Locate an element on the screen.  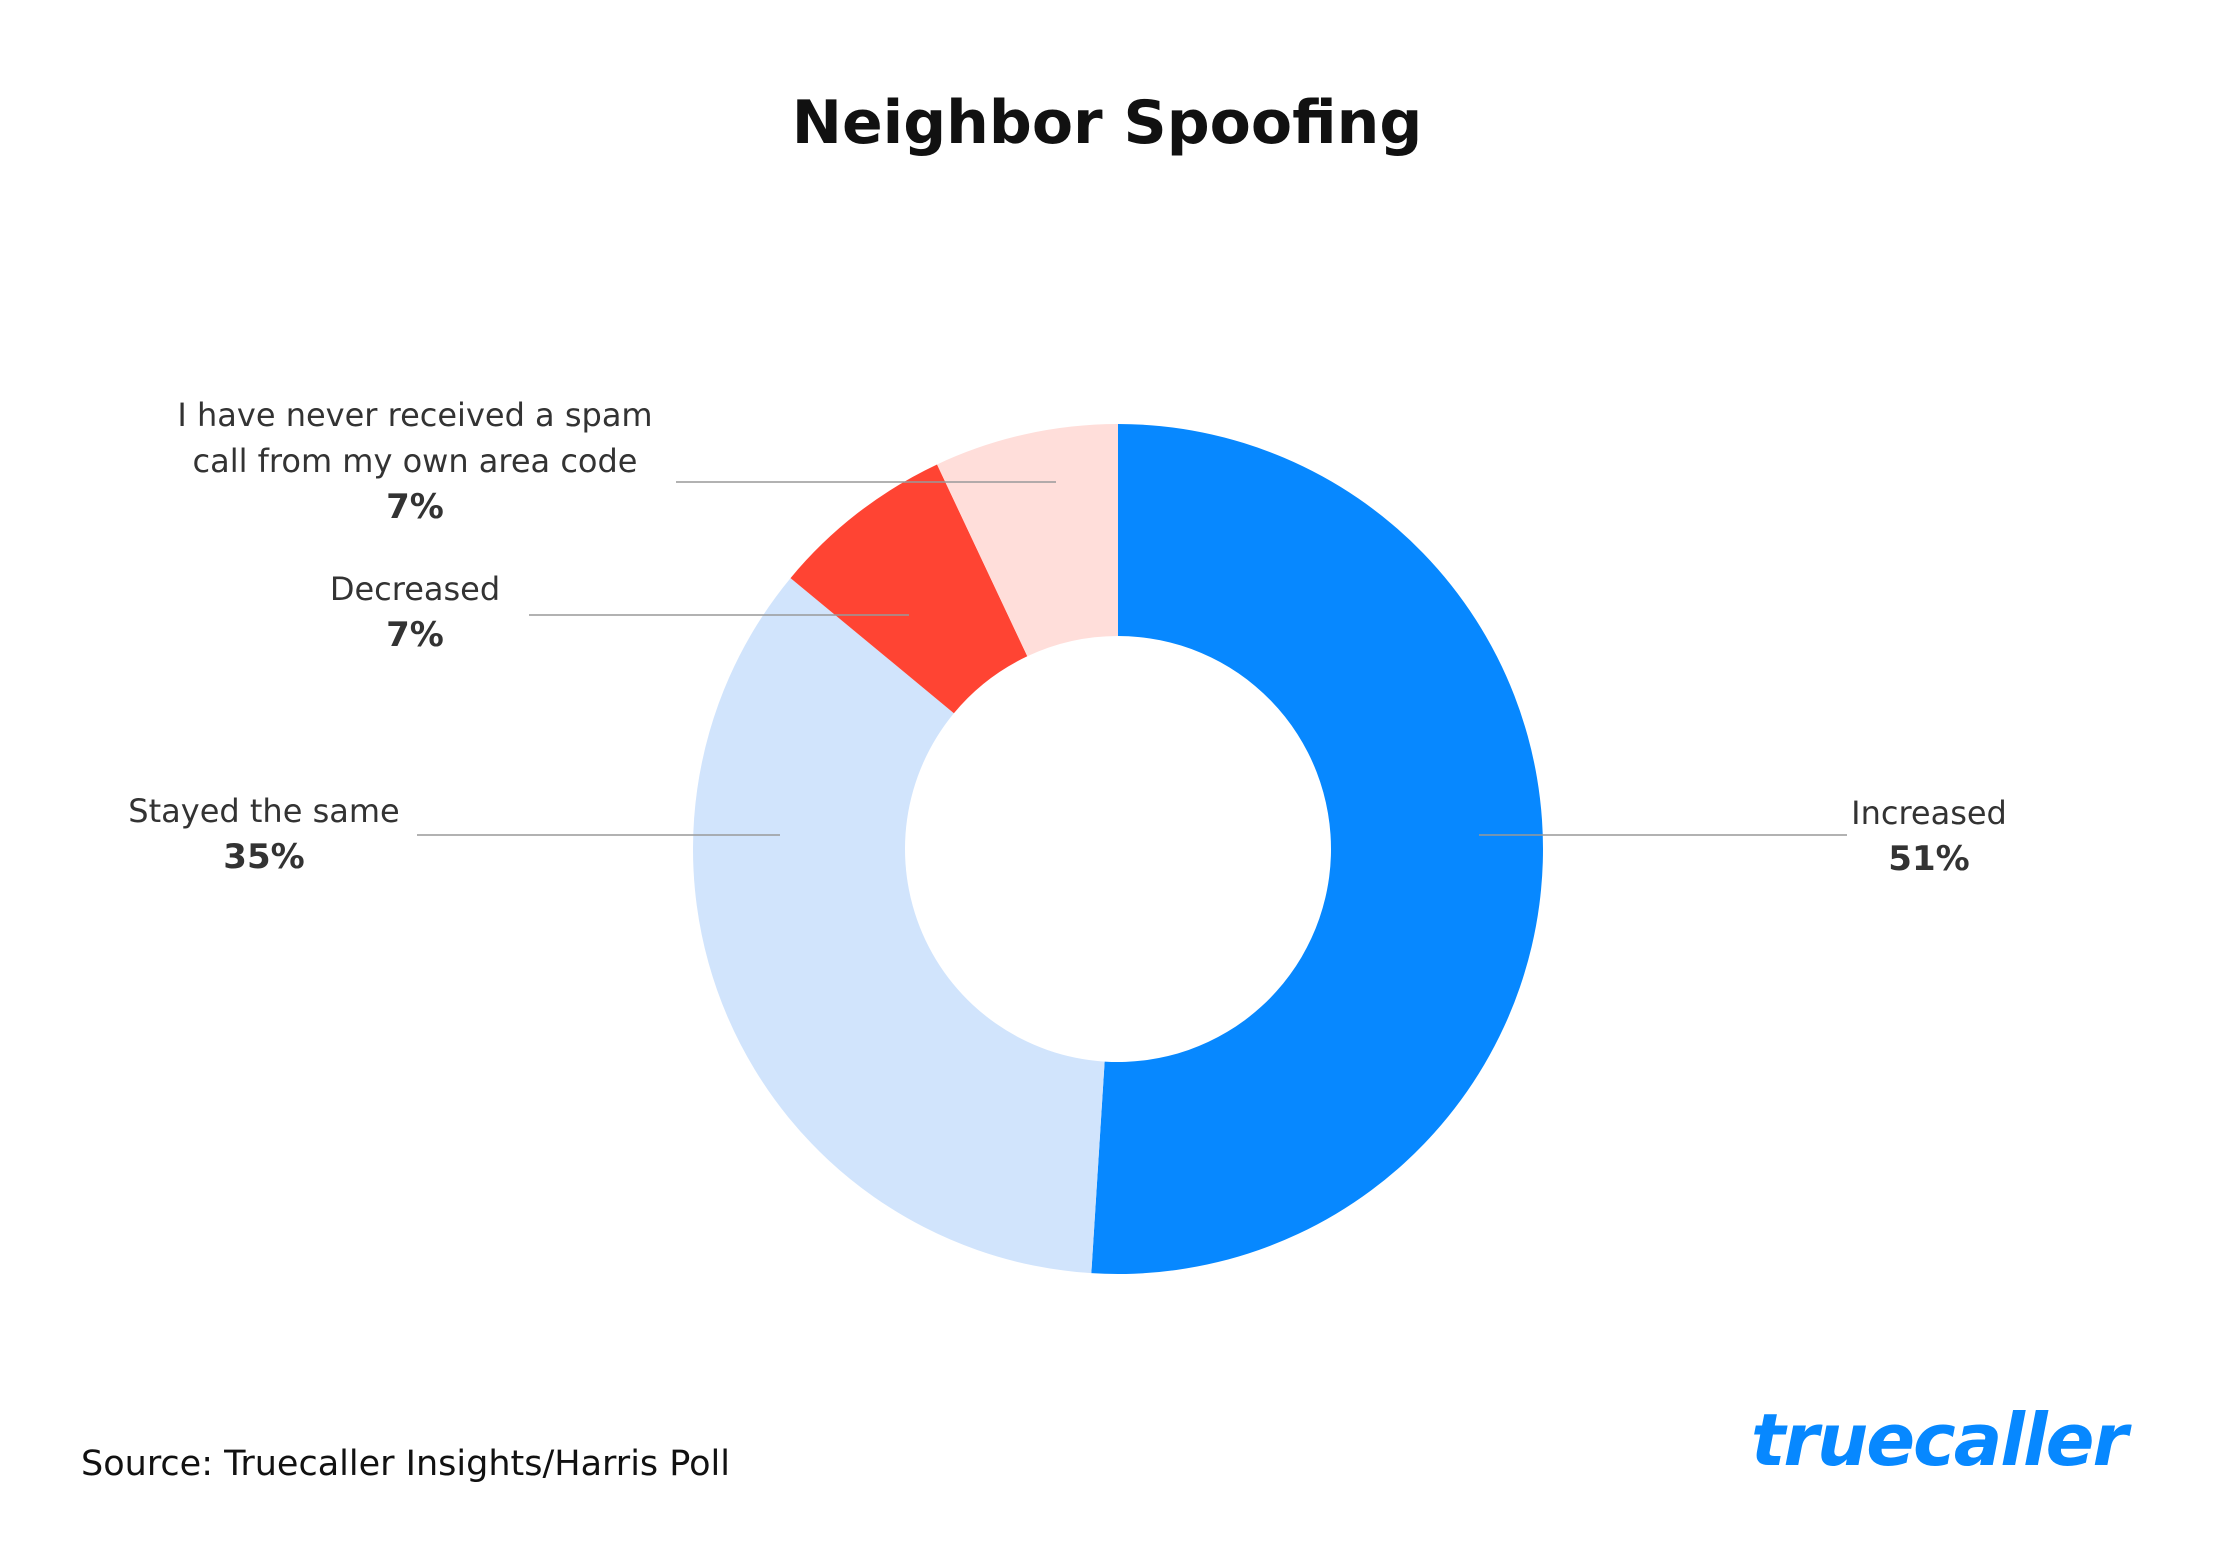
slice-label: Decreased 7% is located at coordinates (415, 612).